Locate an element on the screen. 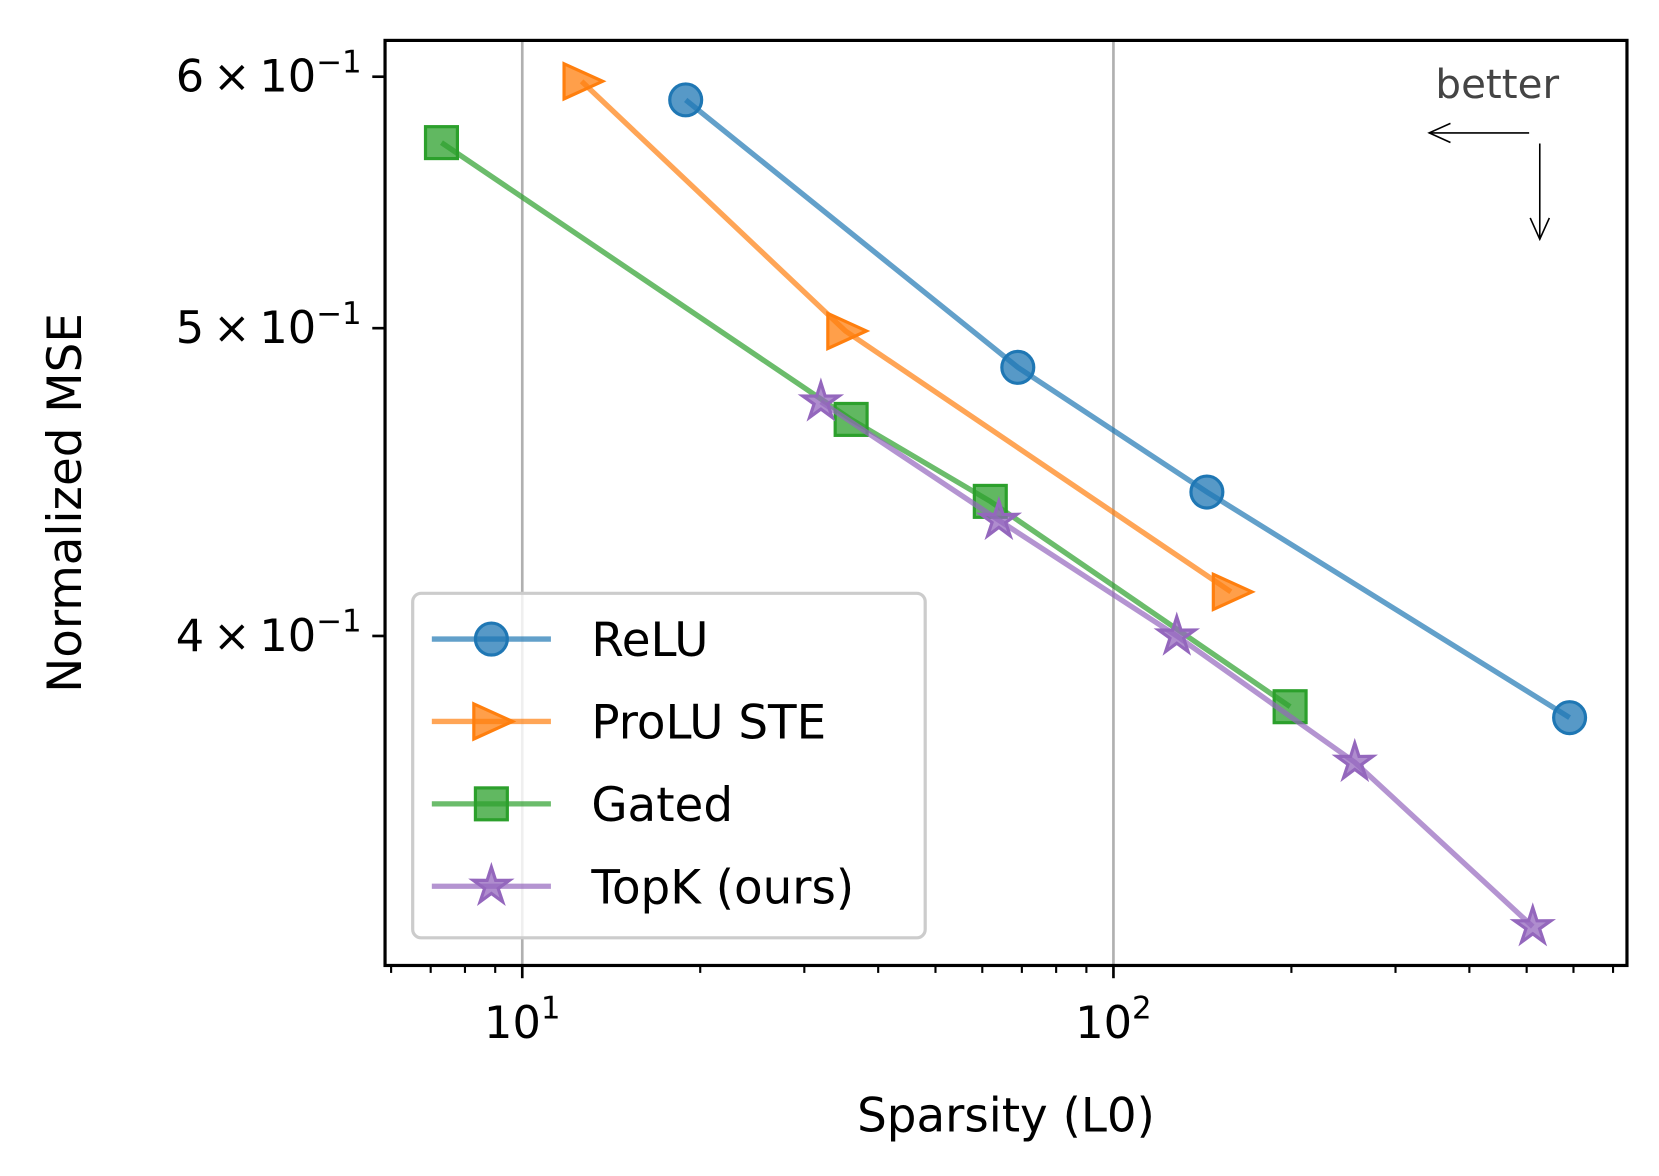 The width and height of the screenshot is (1659, 1176). legend-marker-gated is located at coordinates (491, 804).